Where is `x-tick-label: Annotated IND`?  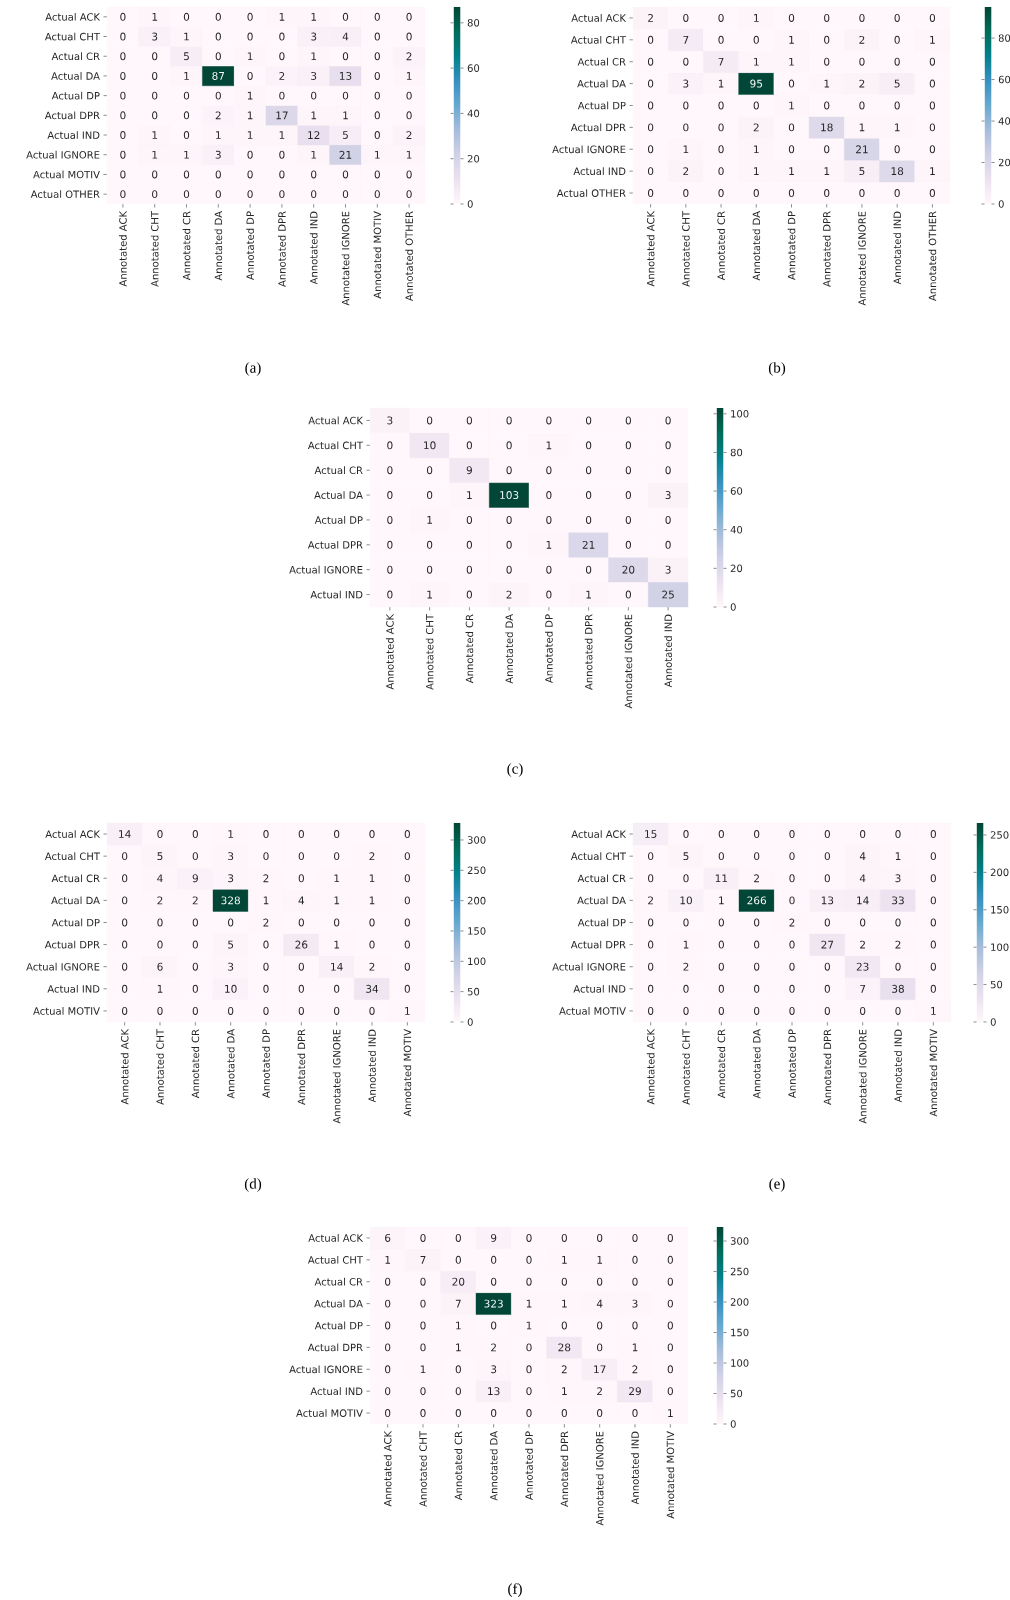
x-tick-label: Annotated IND is located at coordinates (635, 1468).